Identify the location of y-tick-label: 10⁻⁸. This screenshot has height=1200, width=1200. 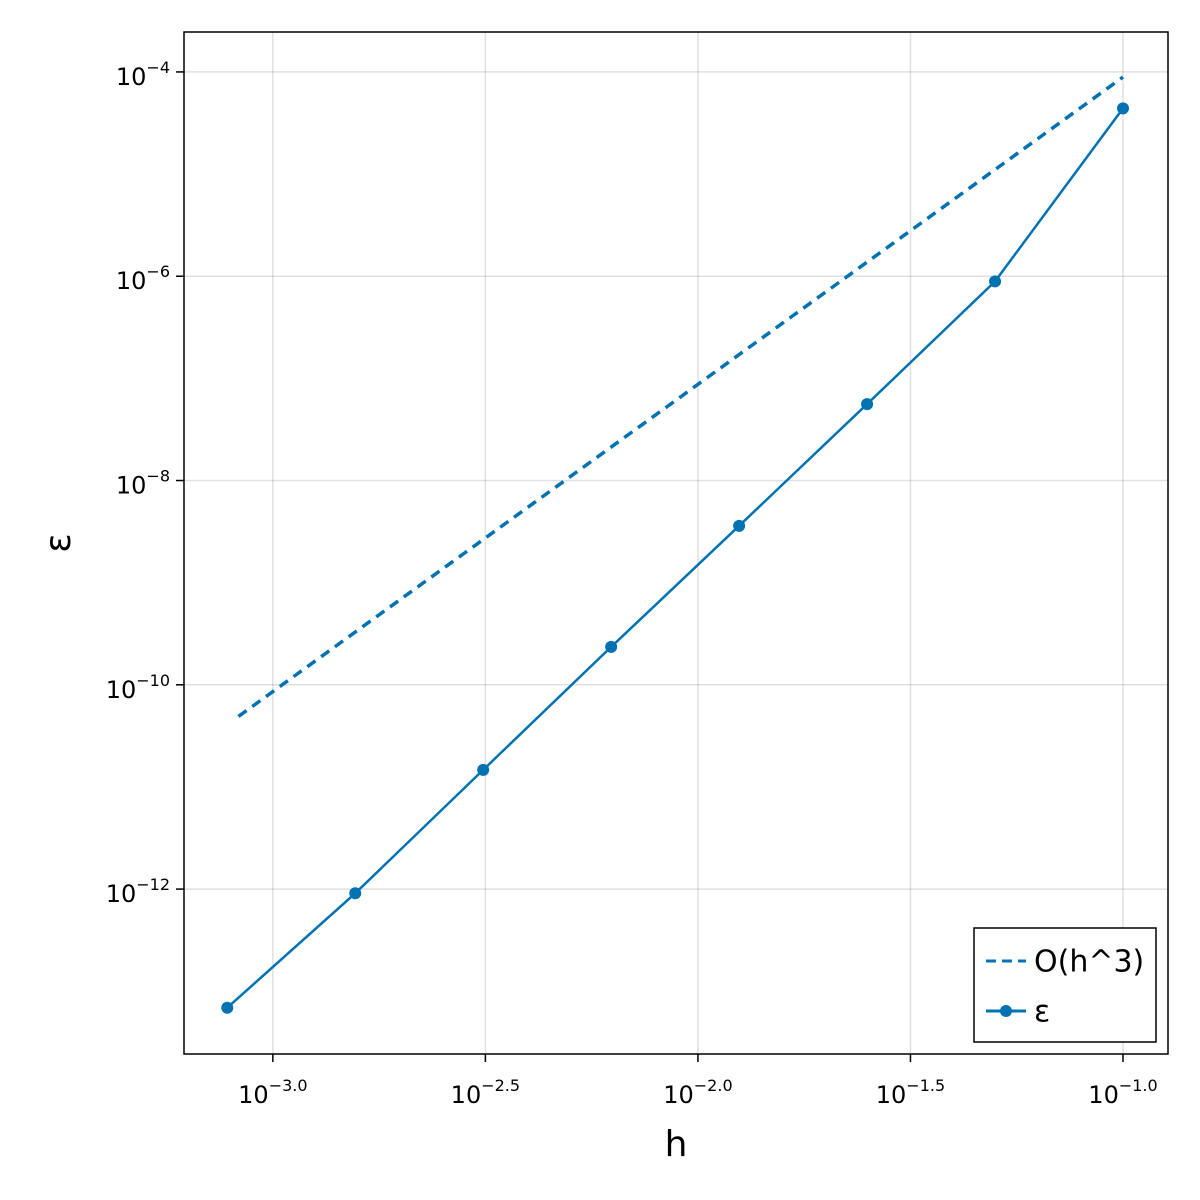
(143, 483).